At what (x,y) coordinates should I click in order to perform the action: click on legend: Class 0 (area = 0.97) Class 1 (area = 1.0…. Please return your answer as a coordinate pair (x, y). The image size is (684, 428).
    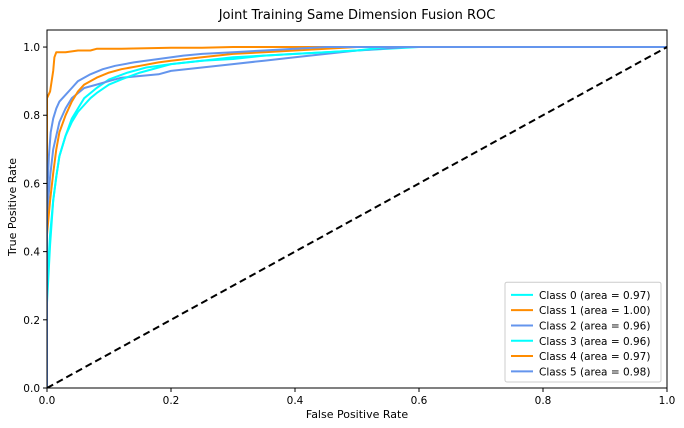
    Looking at the image, I should click on (583, 332).